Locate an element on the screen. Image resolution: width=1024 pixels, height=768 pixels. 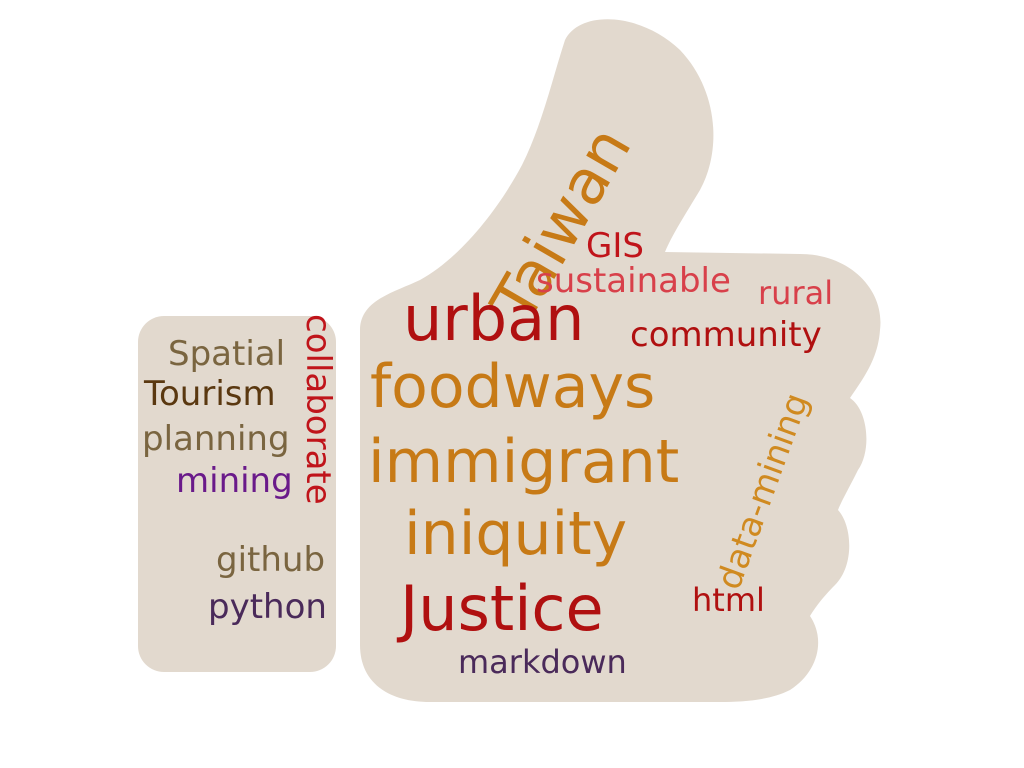
word-urban: urban is located at coordinates (494, 318).